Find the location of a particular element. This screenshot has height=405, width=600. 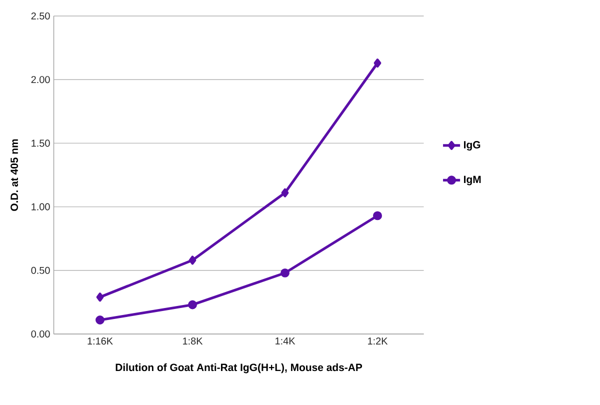

y-tick-label: 0.50 is located at coordinates (40, 270).